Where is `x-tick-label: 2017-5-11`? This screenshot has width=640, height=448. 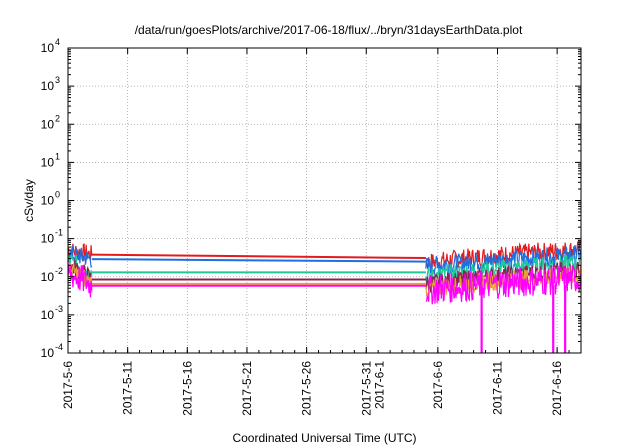
x-tick-label: 2017-5-11 is located at coordinates (128, 388).